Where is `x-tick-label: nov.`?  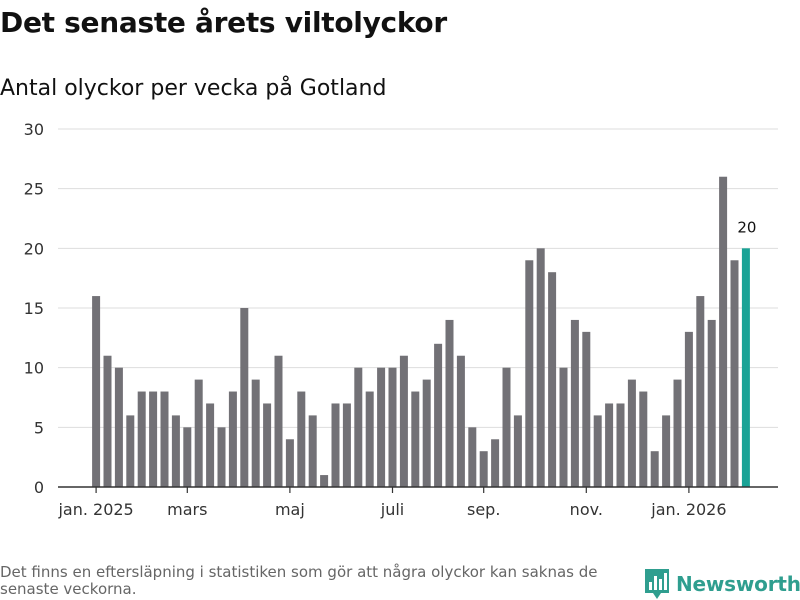 x-tick-label: nov. is located at coordinates (586, 509).